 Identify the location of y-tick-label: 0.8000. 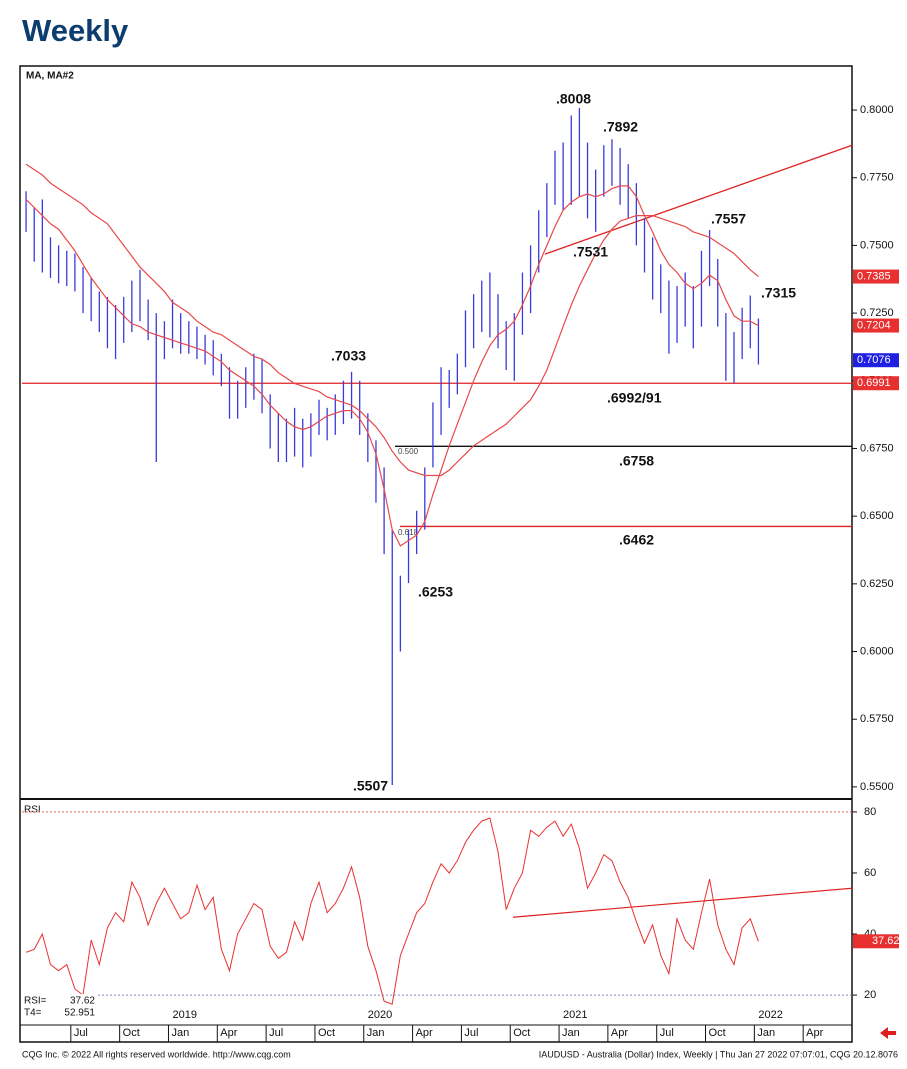
(877, 110).